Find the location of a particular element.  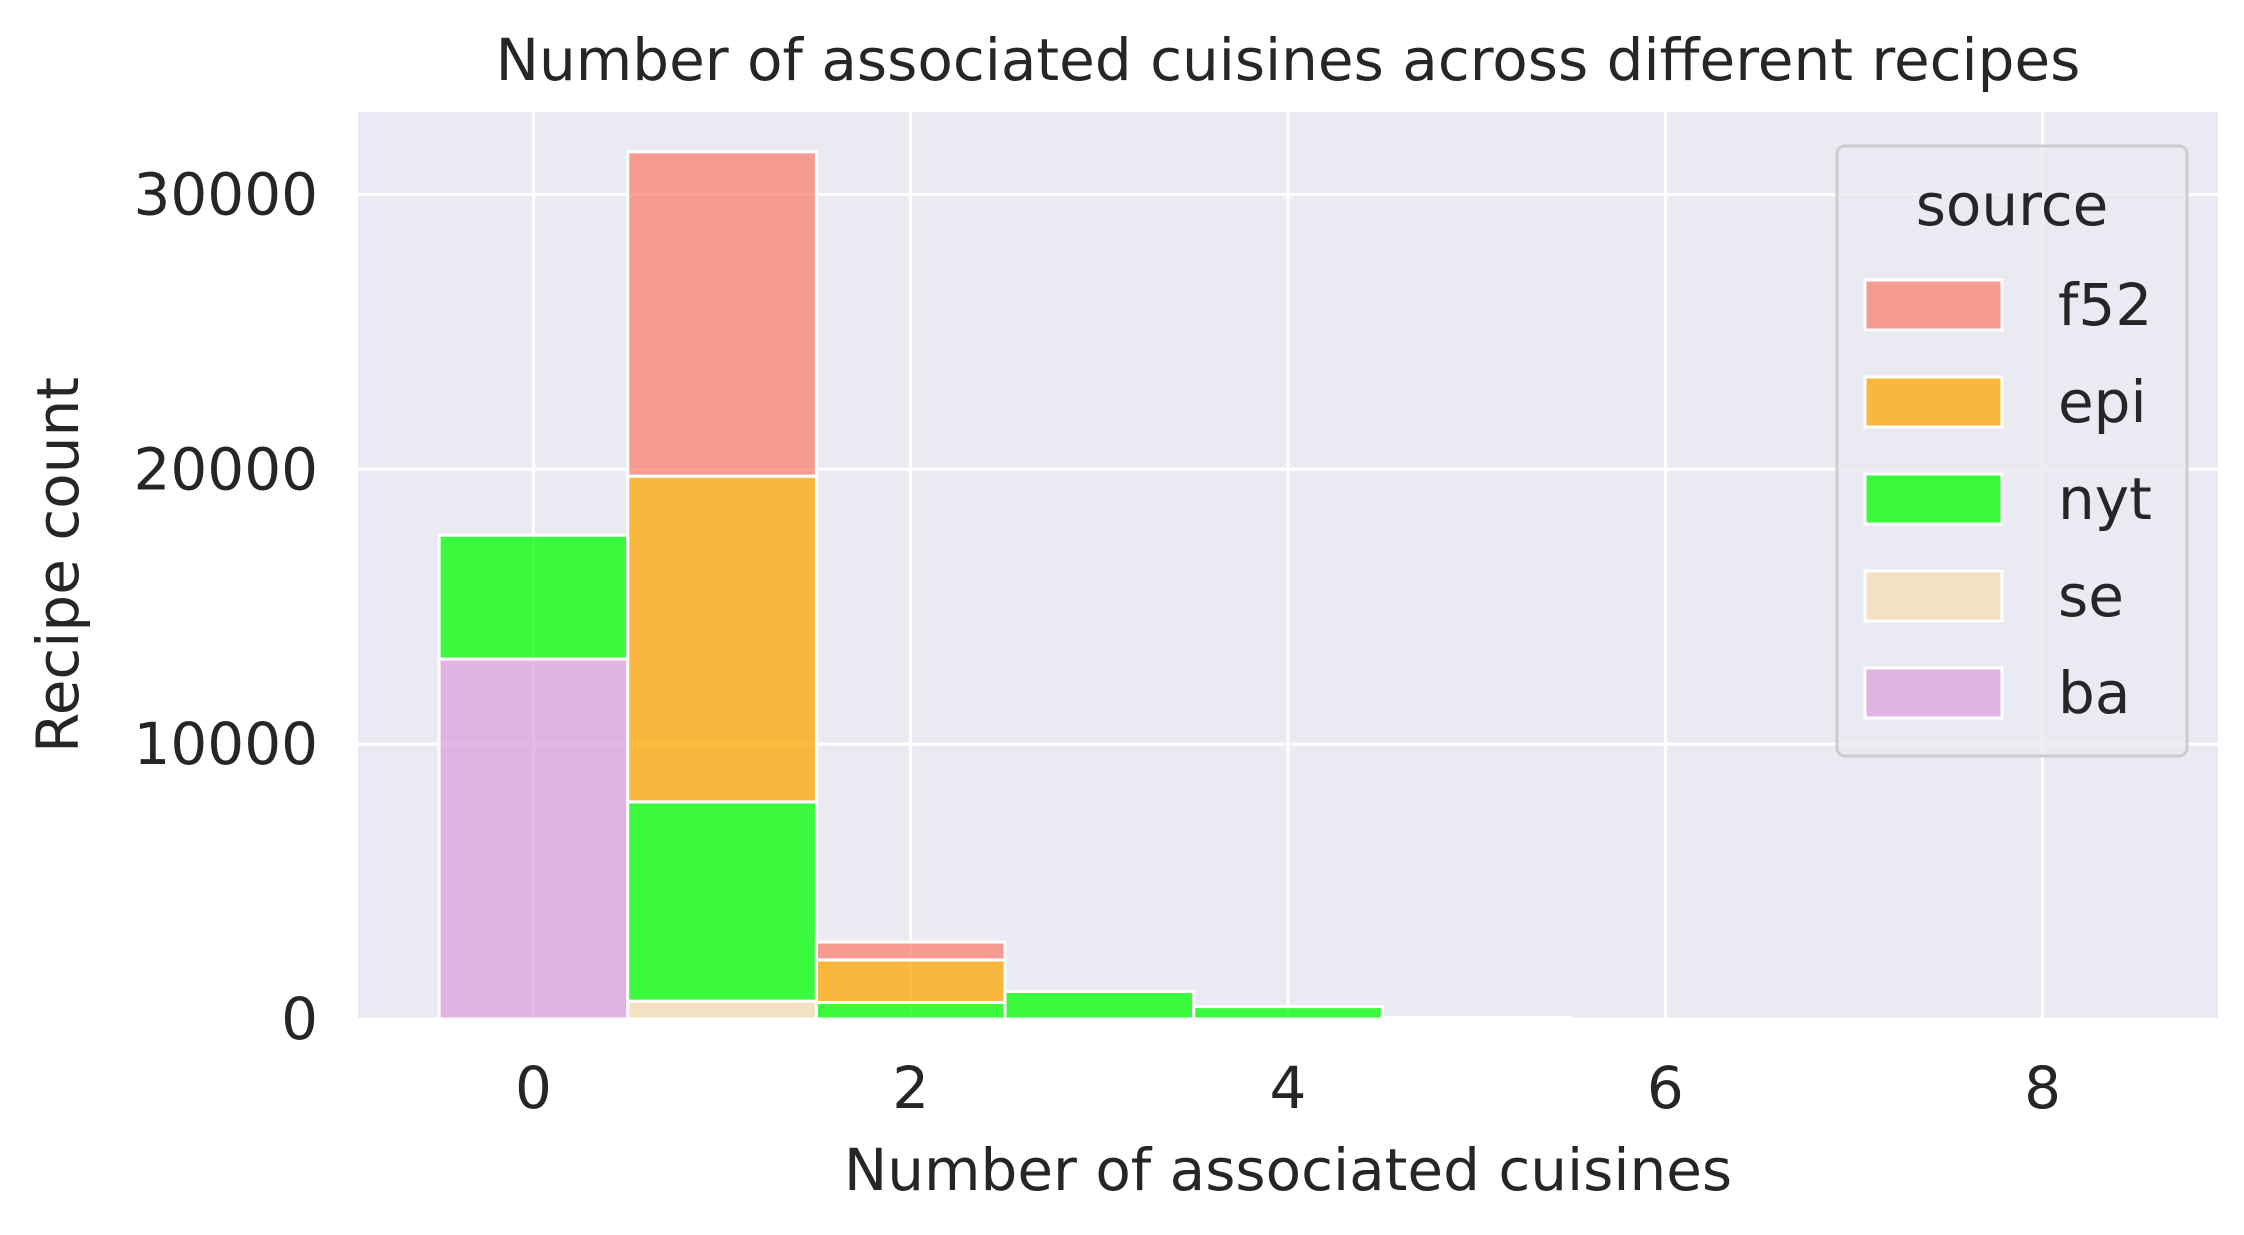

legend-label-ba: ba is located at coordinates (2094, 693).